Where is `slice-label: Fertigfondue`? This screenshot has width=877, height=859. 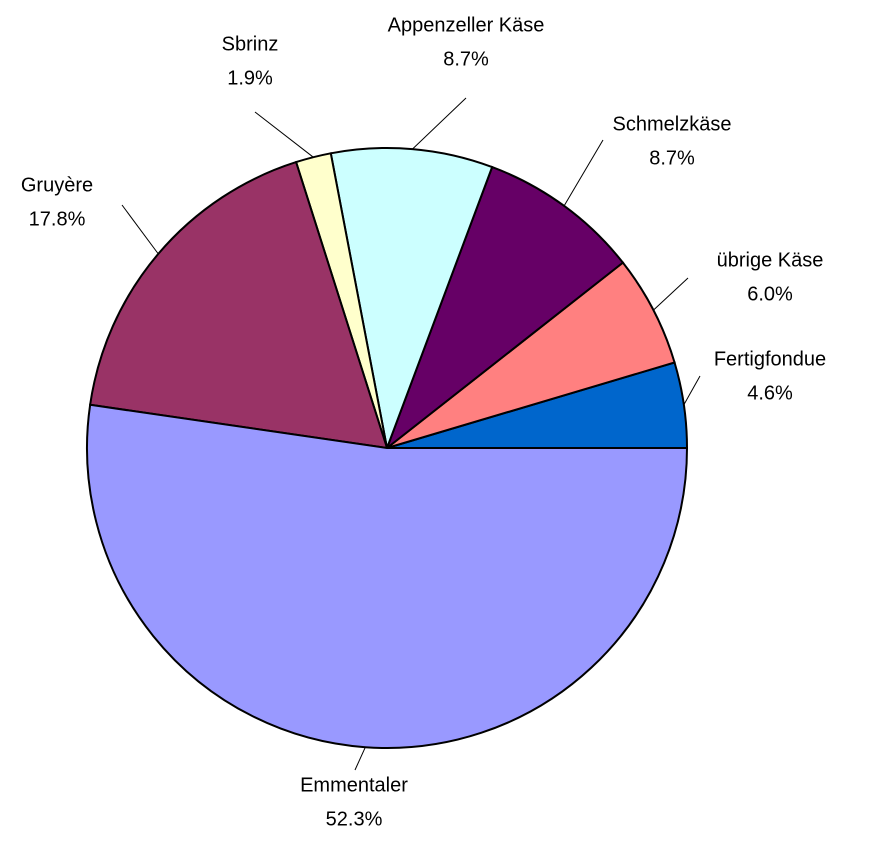
slice-label: Fertigfondue is located at coordinates (770, 359).